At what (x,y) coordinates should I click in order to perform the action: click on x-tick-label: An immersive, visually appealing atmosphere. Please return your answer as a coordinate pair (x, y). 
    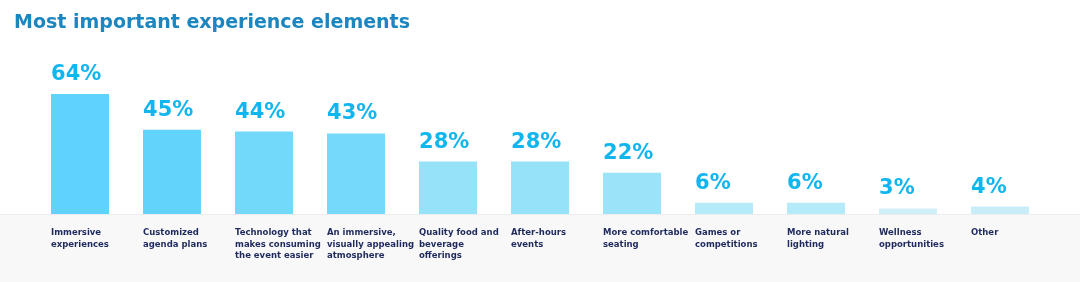
    Looking at the image, I should click on (371, 244).